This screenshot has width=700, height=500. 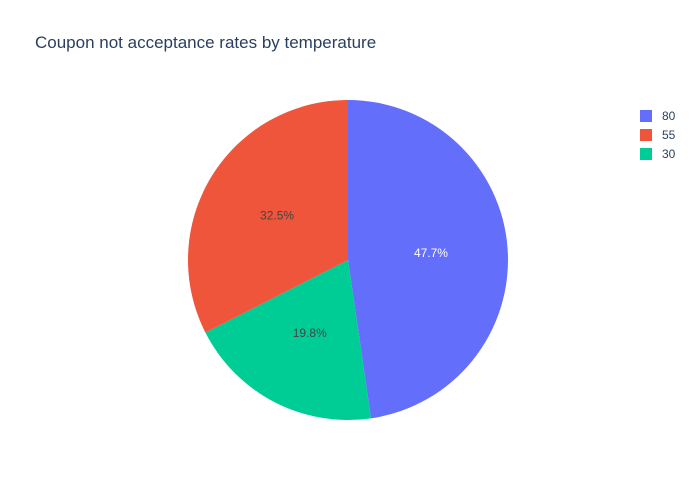 What do you see at coordinates (277, 216) in the screenshot?
I see `pie-slice-label-55: 32.5%` at bounding box center [277, 216].